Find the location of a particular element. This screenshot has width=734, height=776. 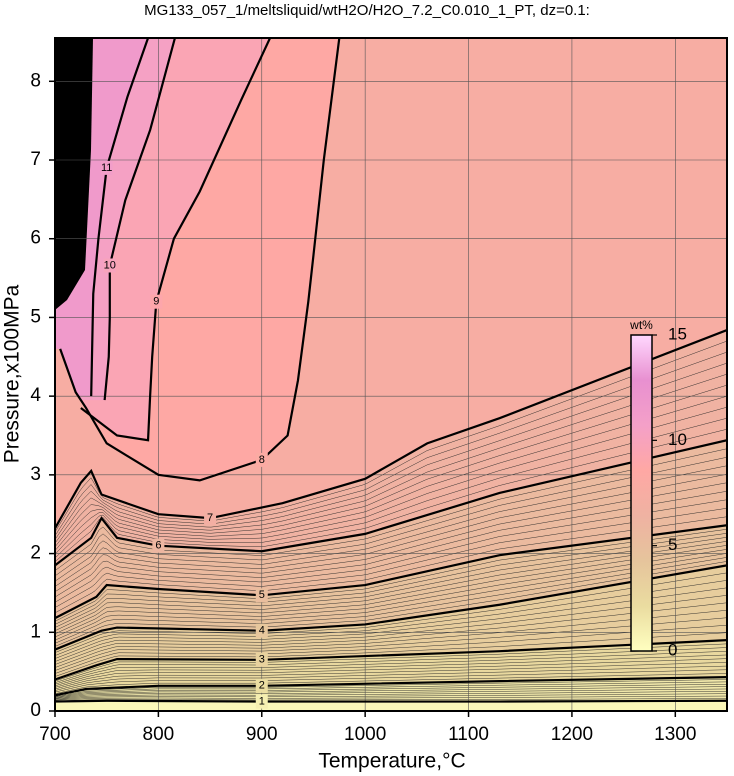

colorbar-tick-label: 15 is located at coordinates (677, 333).